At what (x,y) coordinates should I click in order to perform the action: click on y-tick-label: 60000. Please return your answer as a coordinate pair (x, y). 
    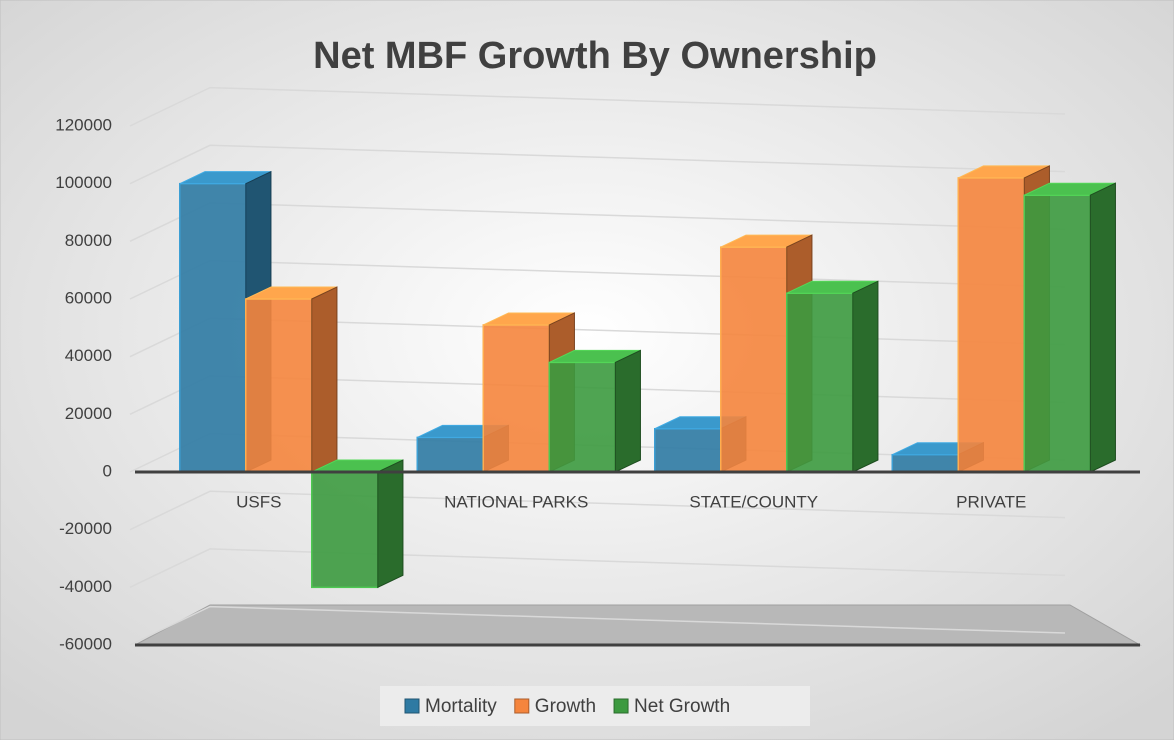
    Looking at the image, I should click on (88, 297).